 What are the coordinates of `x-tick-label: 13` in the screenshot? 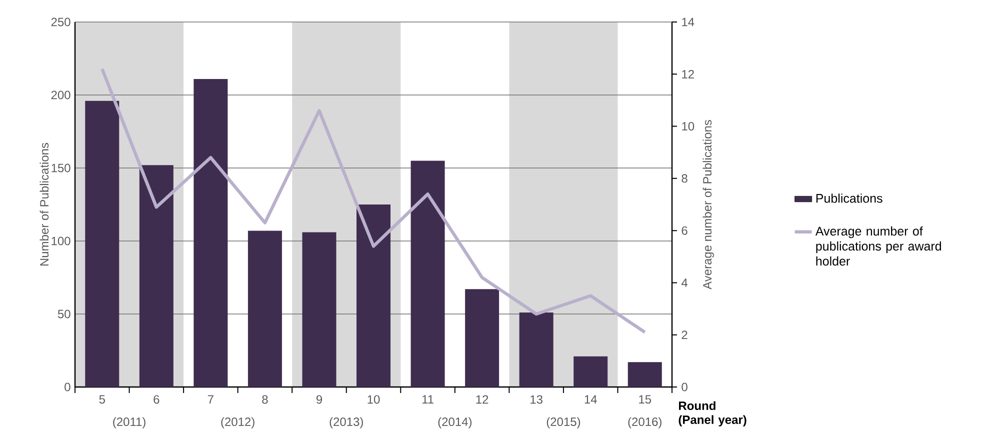 It's located at (536, 399).